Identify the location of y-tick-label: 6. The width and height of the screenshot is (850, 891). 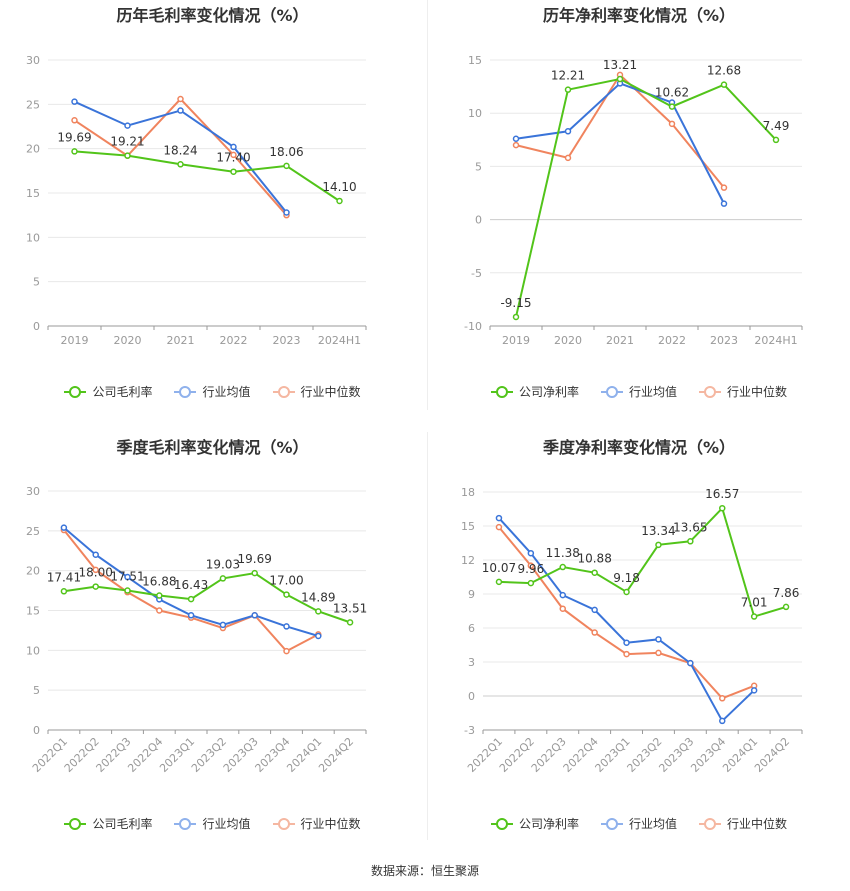
(471, 628).